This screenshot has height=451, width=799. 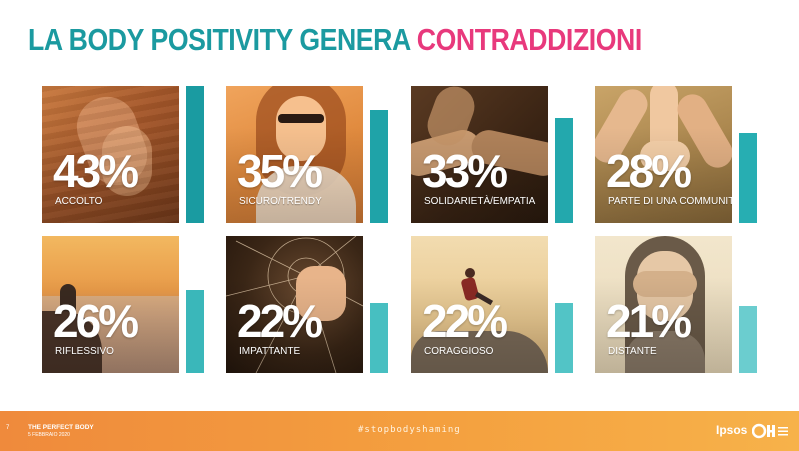 I want to click on card-label: ACCOLTO, so click(x=79, y=201).